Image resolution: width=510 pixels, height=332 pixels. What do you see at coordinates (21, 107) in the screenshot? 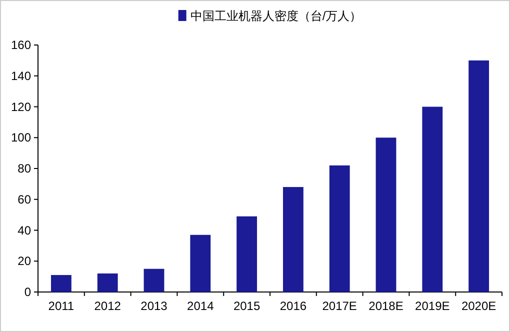
I see `y-tick-label: 120` at bounding box center [21, 107].